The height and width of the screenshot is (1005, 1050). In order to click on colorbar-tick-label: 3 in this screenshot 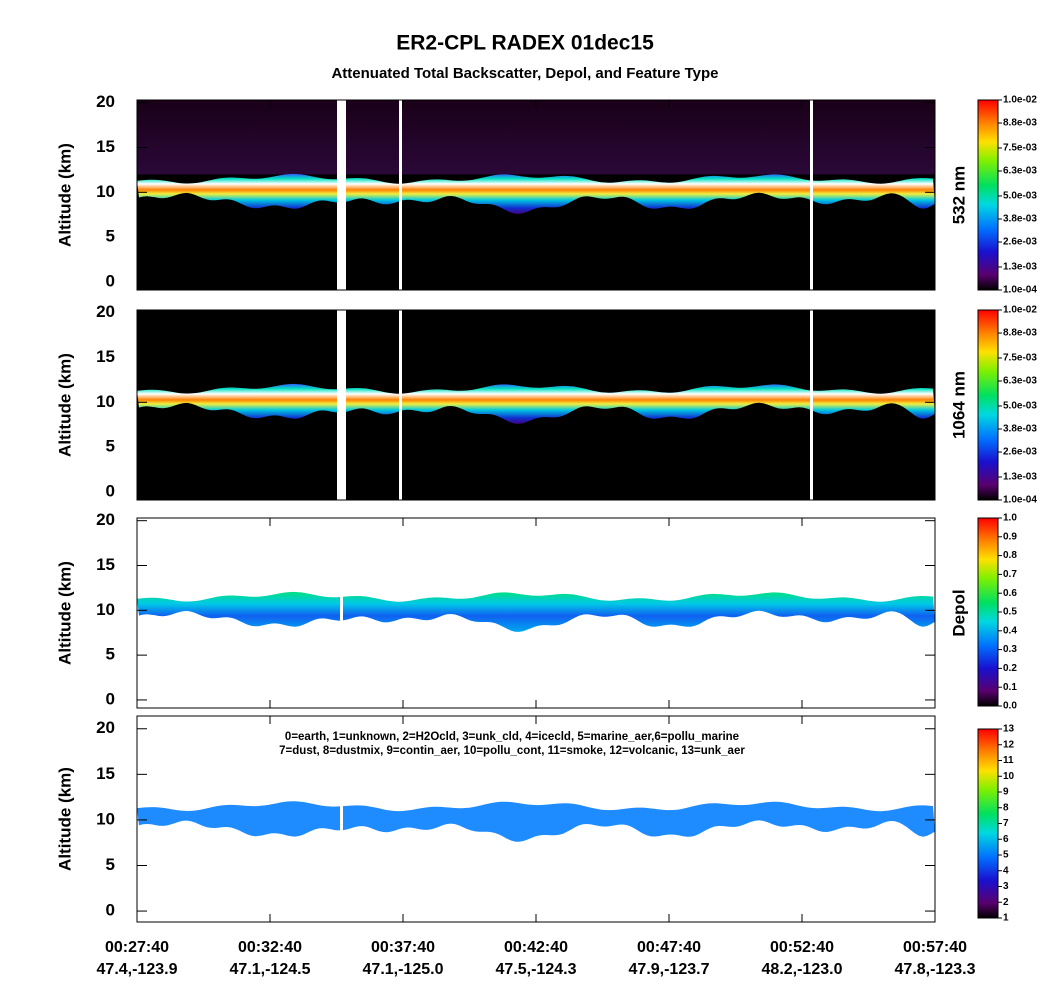, I will do `click(1006, 886)`.